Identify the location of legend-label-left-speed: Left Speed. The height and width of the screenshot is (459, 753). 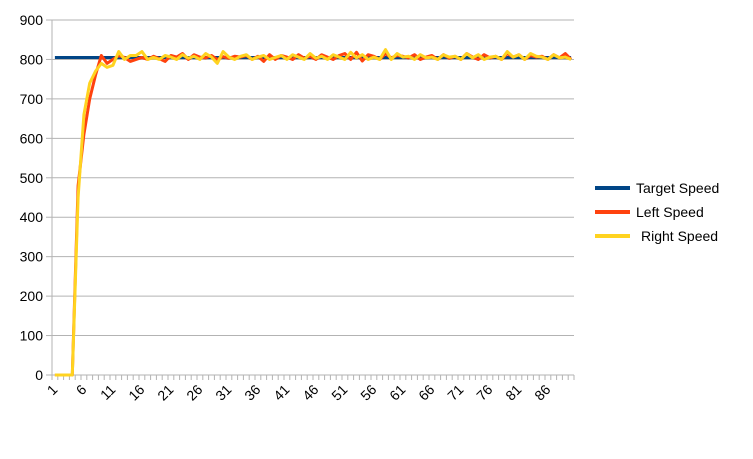
(670, 212).